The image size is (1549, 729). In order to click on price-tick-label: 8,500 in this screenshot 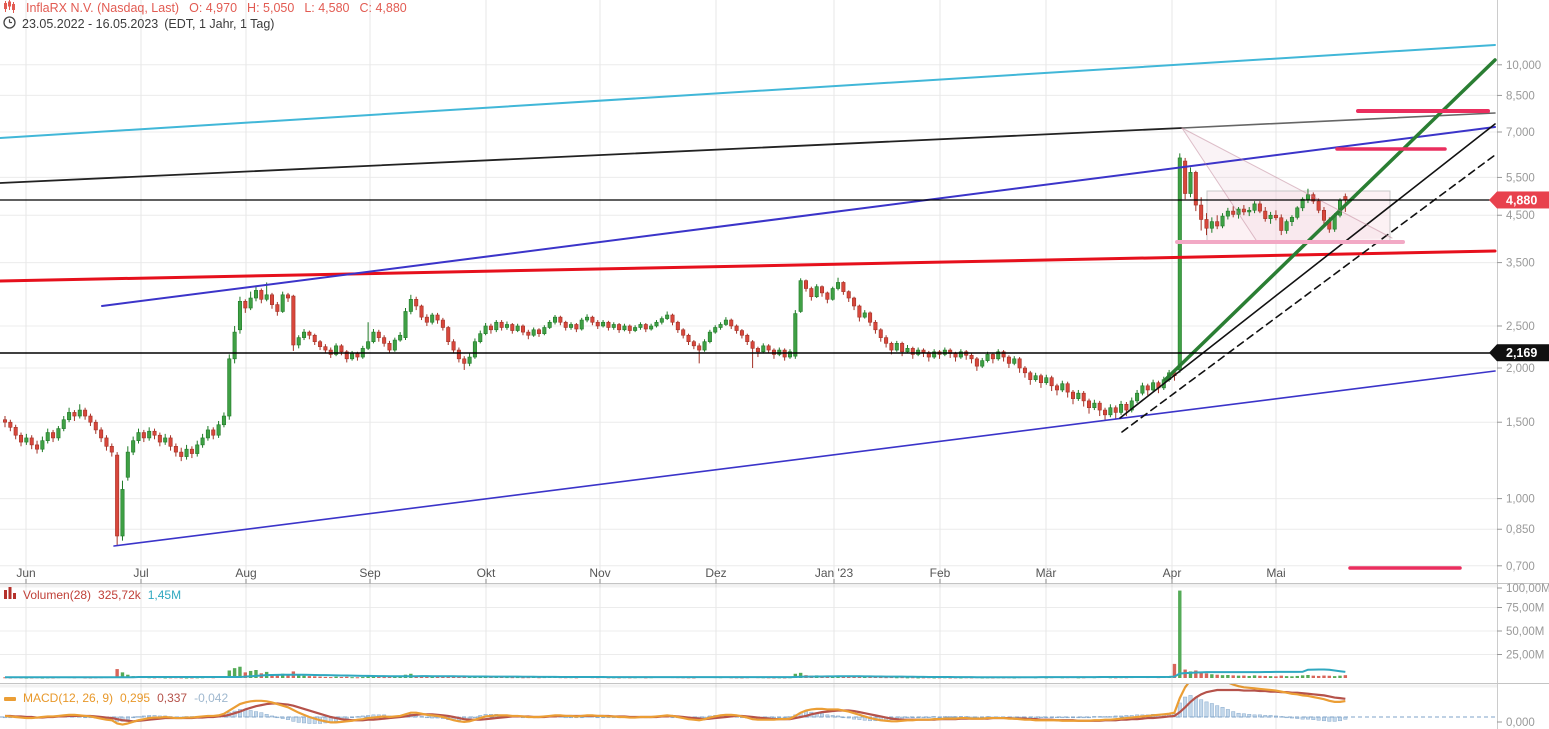, I will do `click(1520, 96)`.